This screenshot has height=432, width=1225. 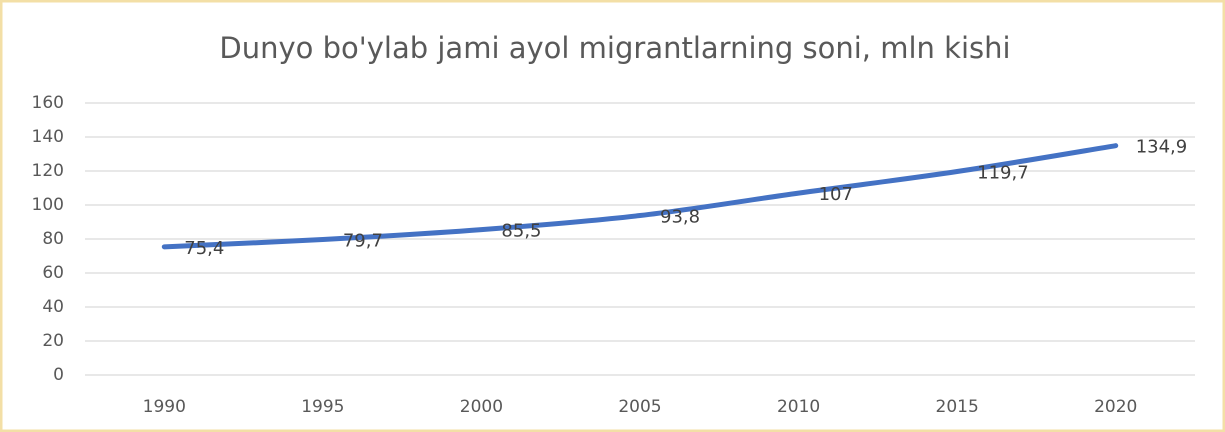 I want to click on x-tick-label: 1995, so click(x=322, y=407).